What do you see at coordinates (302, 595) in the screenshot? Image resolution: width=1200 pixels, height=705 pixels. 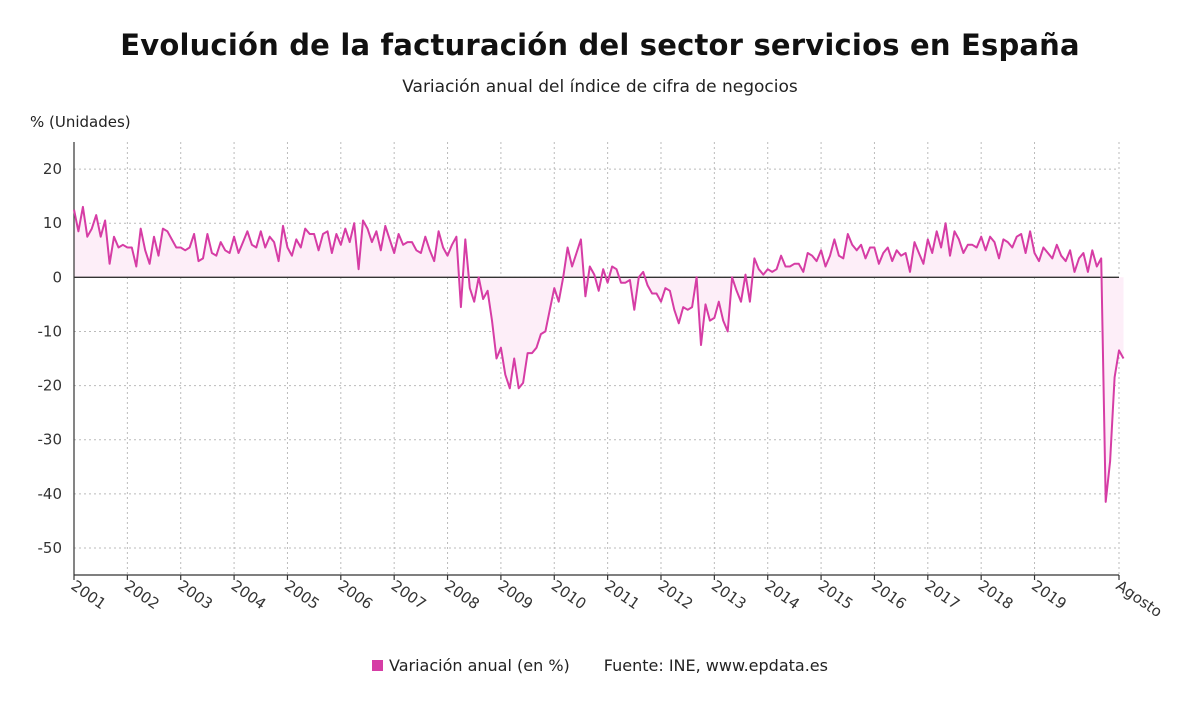 I see `x-tick-label: 2005` at bounding box center [302, 595].